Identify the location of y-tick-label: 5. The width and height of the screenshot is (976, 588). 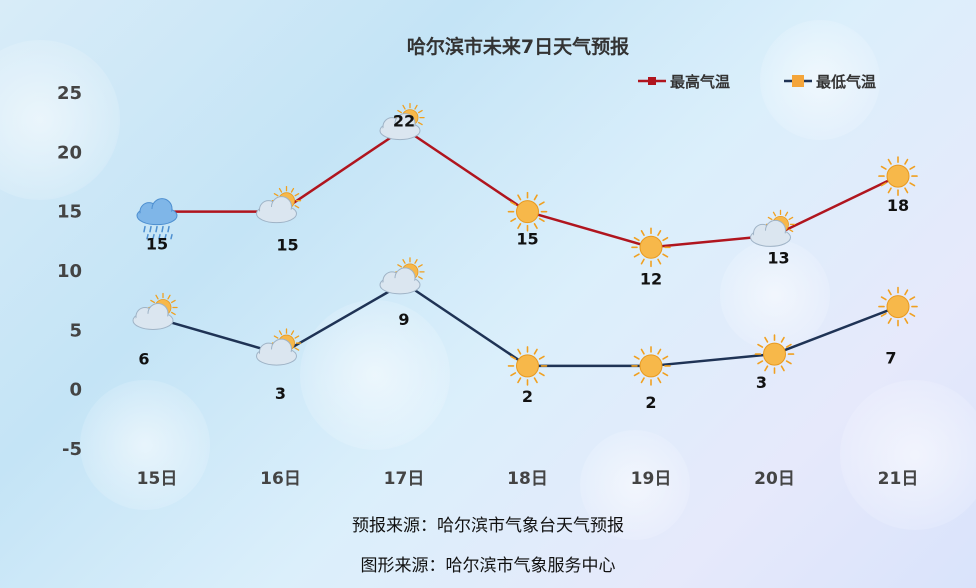
(75, 330).